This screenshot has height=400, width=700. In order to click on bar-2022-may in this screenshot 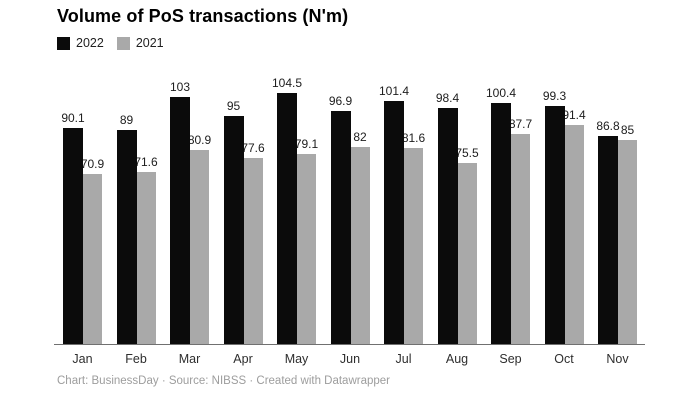, I will do `click(287, 218)`.